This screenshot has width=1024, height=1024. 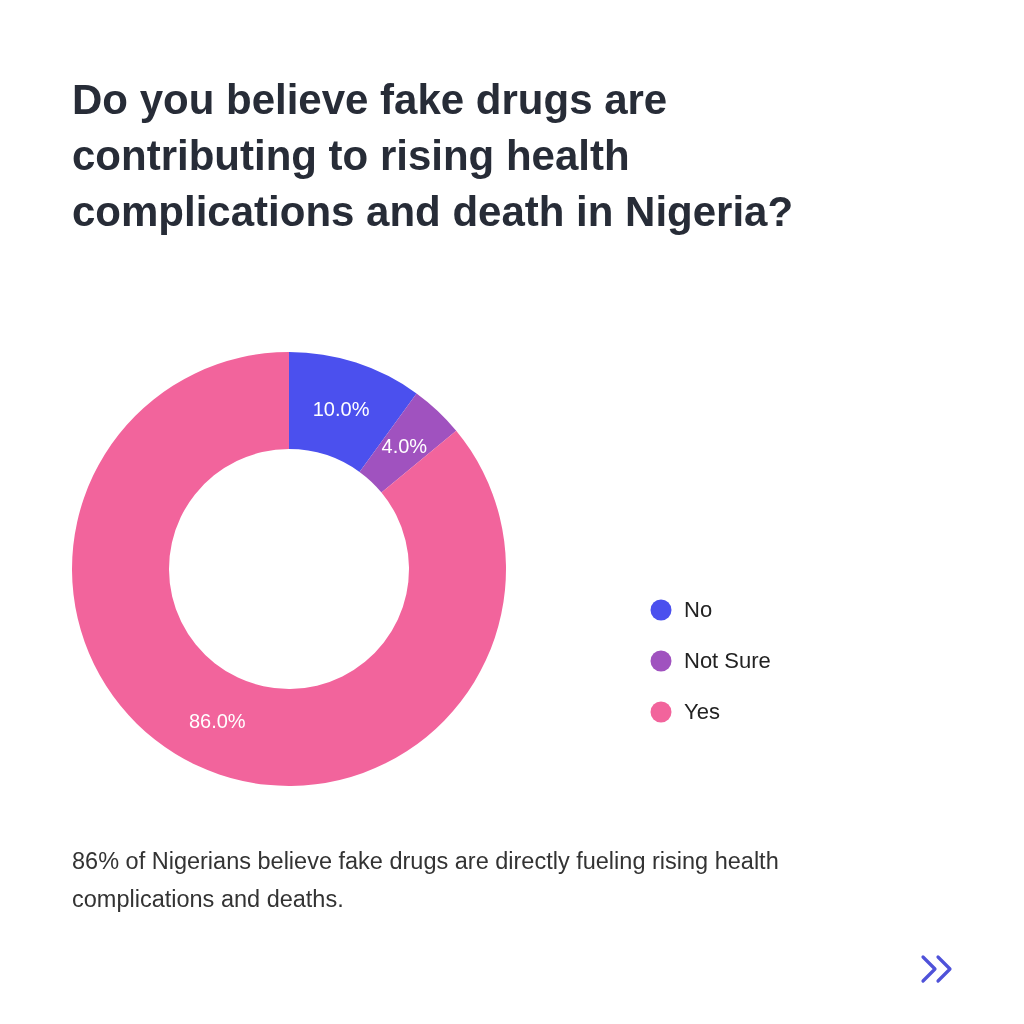 What do you see at coordinates (698, 609) in the screenshot?
I see `legend-label: No` at bounding box center [698, 609].